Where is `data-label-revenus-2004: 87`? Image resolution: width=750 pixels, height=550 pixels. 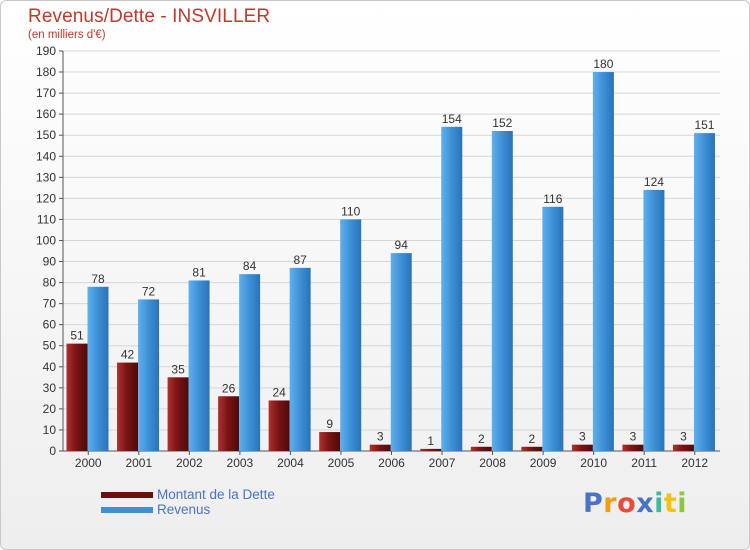 data-label-revenus-2004: 87 is located at coordinates (300, 260).